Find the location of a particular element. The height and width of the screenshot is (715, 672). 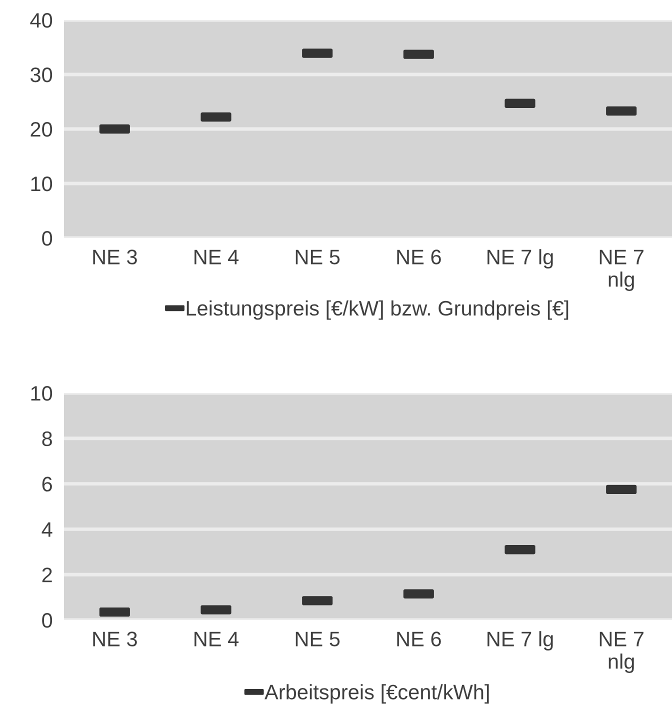

legend-label: Leistungspreis [€/kW] bzw. Grundpreis [€] is located at coordinates (377, 310).